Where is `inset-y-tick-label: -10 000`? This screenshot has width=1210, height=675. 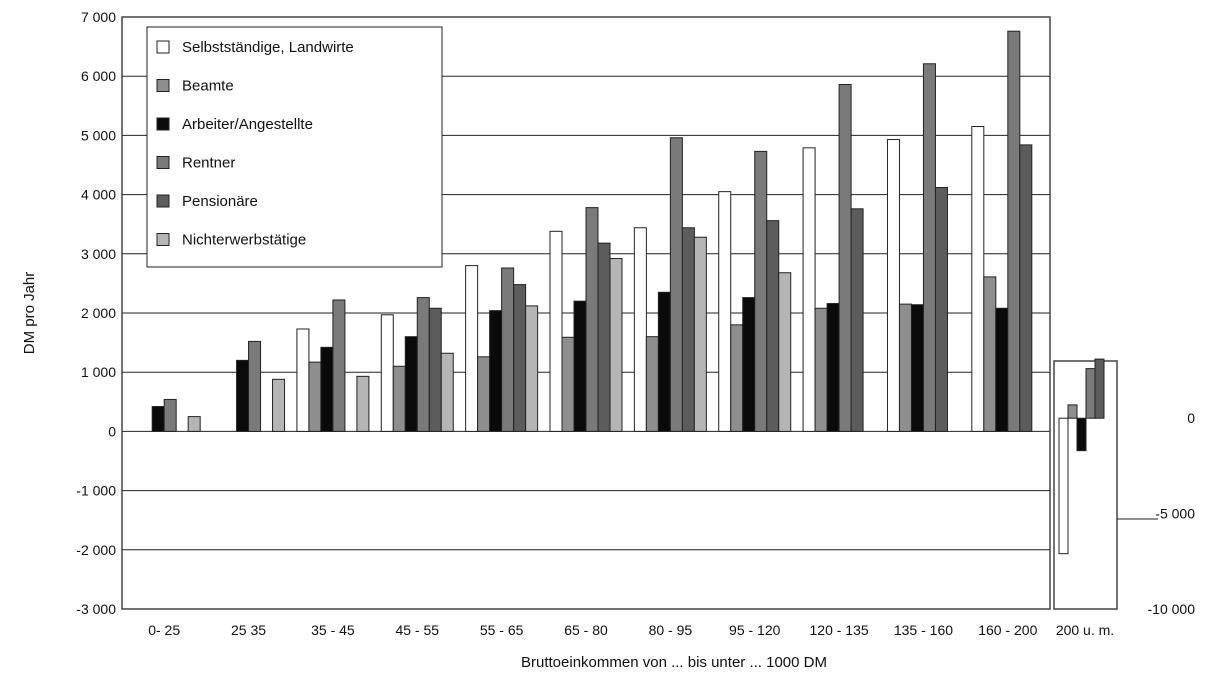
inset-y-tick-label: -10 000 is located at coordinates (1172, 609).